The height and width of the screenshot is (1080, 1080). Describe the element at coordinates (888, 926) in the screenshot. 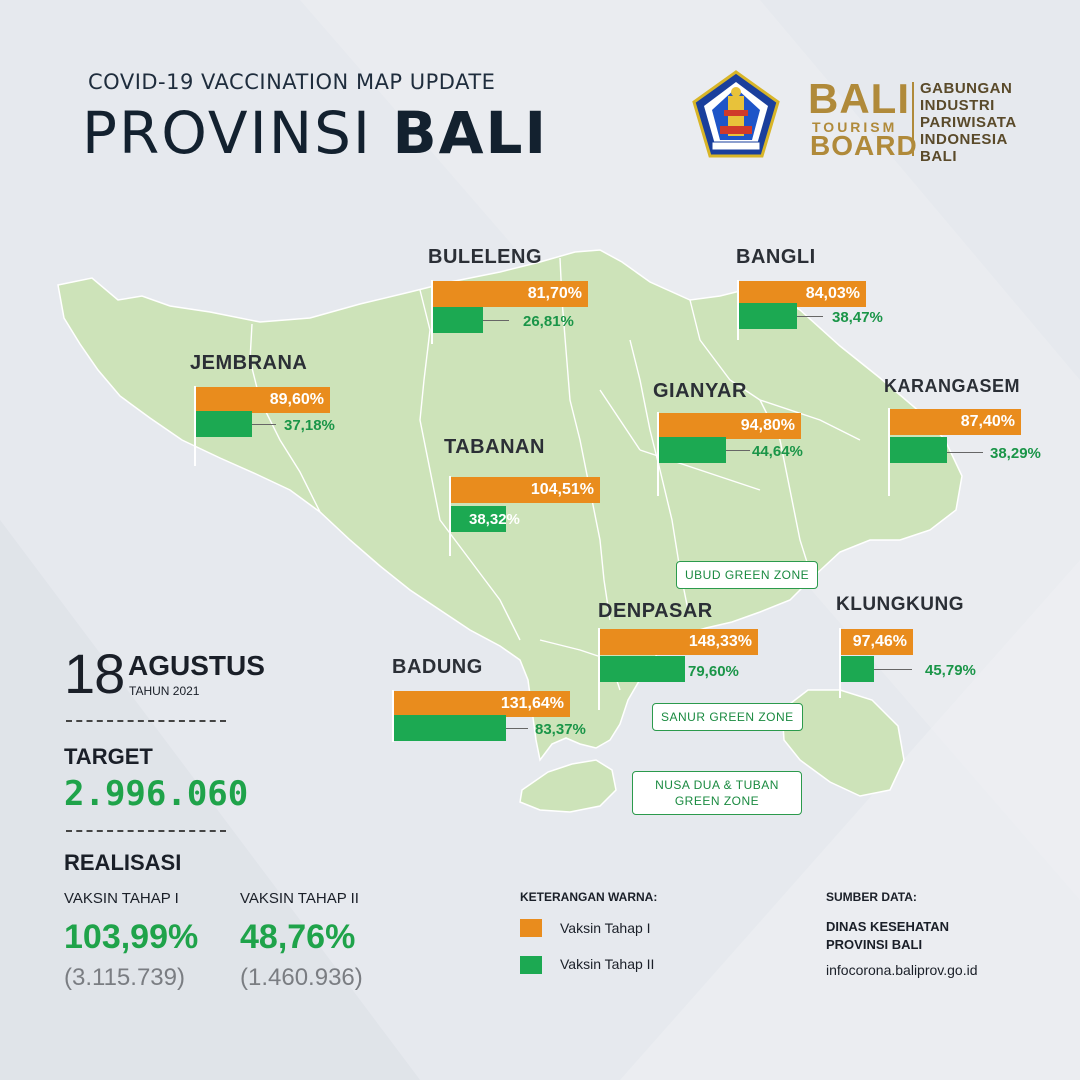

I see `source-org-line1: DINAS KESEHATAN` at that location.